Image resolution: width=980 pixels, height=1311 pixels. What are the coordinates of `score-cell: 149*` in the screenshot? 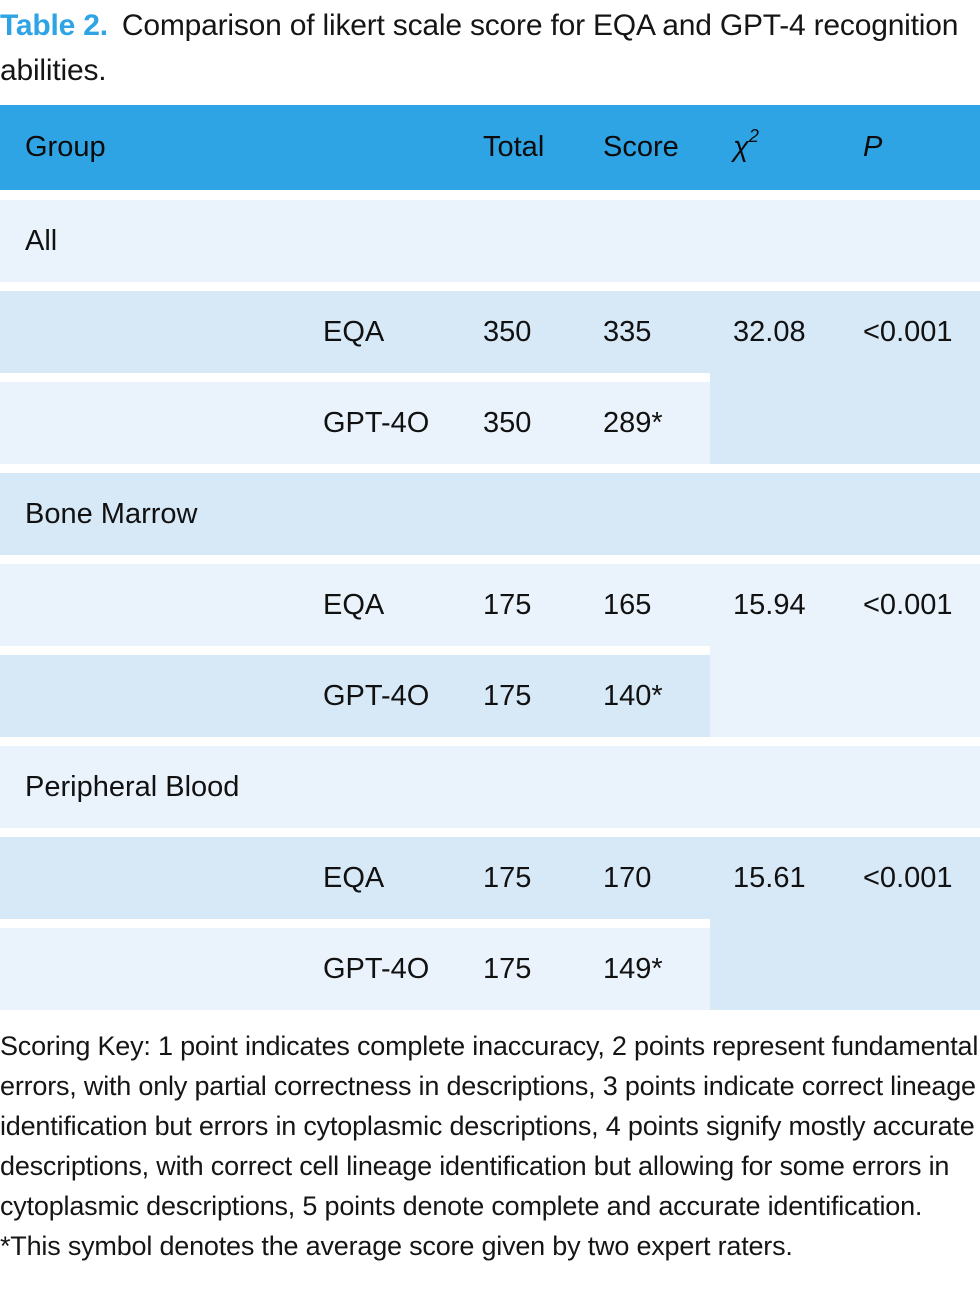 It's located at (633, 968).